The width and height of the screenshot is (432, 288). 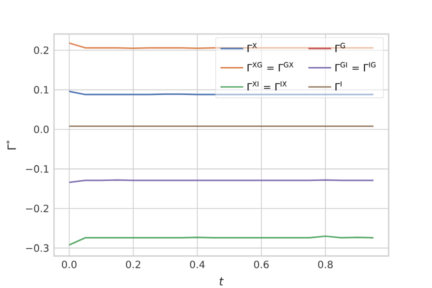 What do you see at coordinates (222, 281) in the screenshot?
I see `x-axis-title: t` at bounding box center [222, 281].